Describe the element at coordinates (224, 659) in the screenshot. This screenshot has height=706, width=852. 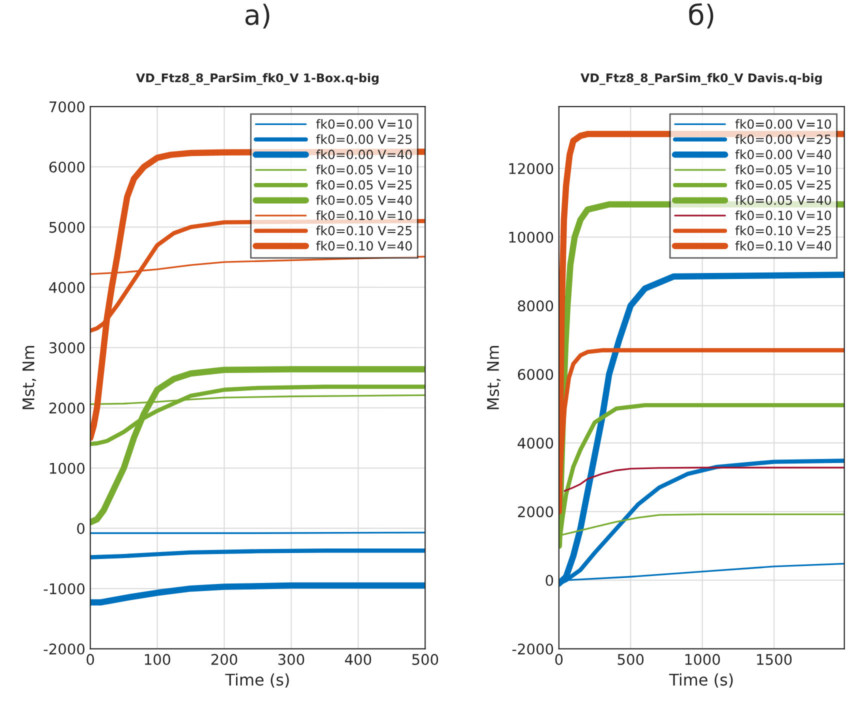
I see `x-tick-label: 200` at that location.